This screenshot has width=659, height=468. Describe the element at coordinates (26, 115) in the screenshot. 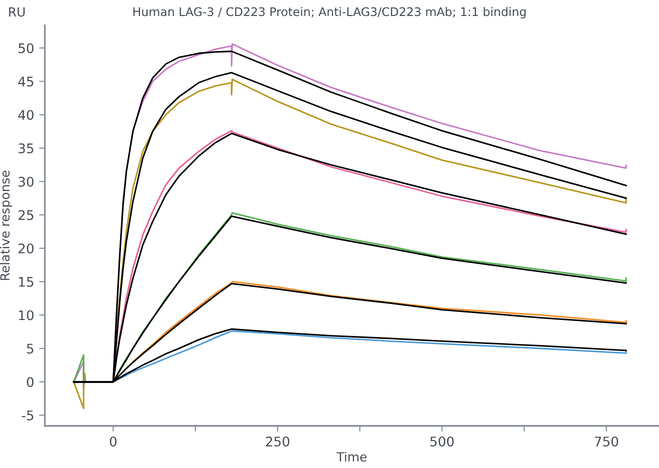

I see `y-tick-label: 40` at that location.